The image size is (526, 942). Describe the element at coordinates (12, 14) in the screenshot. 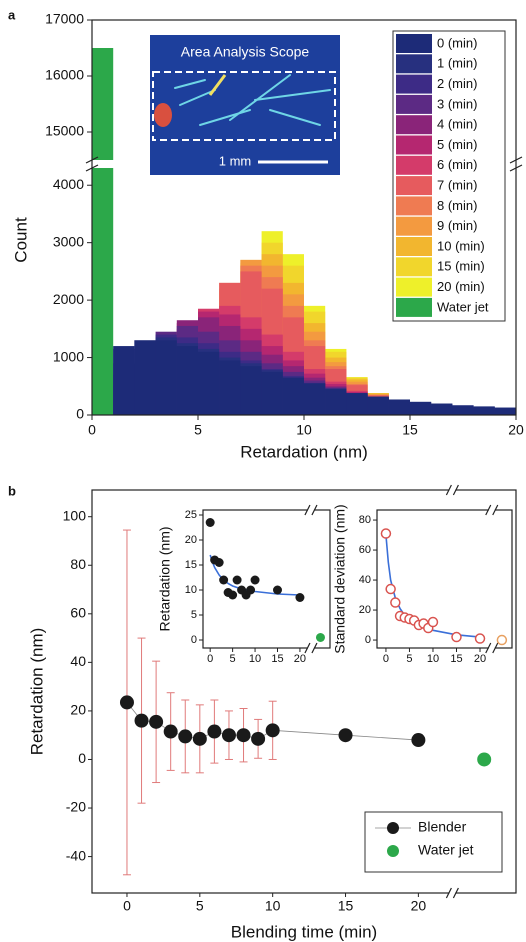

I see `panel-label: a` at that location.